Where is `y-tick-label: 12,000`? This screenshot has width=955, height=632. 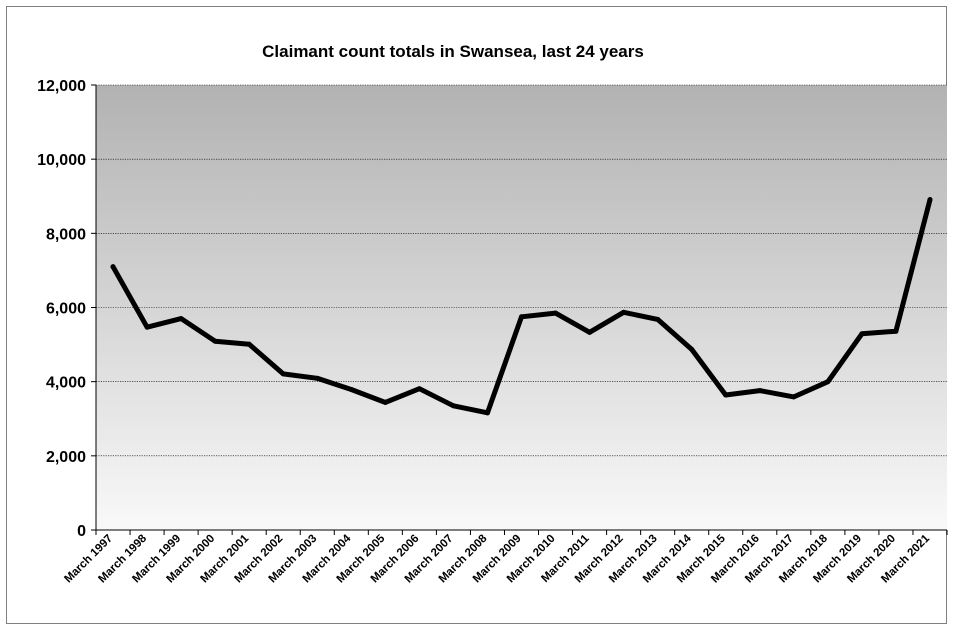
y-tick-label: 12,000 is located at coordinates (61, 86).